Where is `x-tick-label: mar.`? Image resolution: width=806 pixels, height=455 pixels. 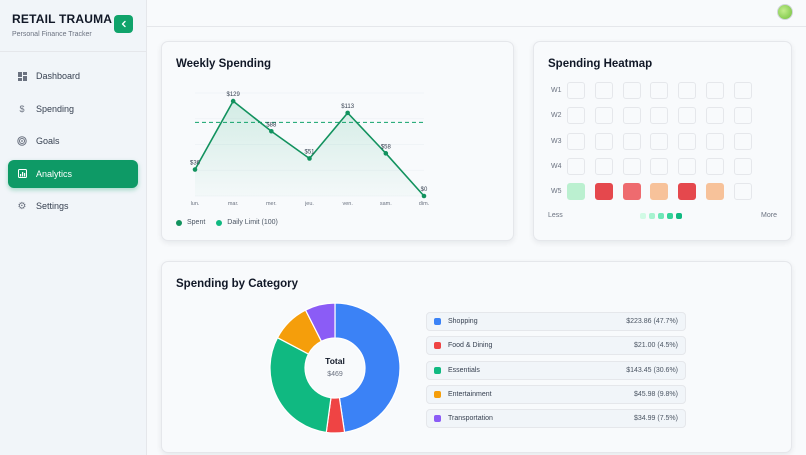
x-tick-label: mar. is located at coordinates (233, 204).